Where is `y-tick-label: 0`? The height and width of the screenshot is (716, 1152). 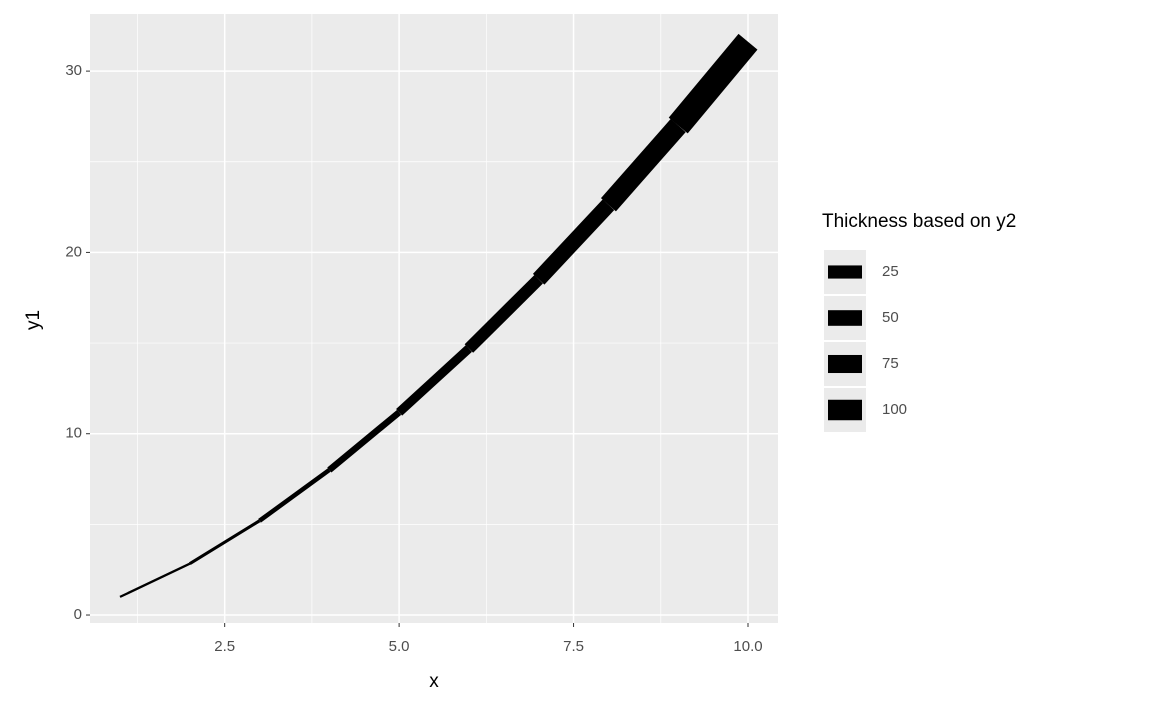 y-tick-label: 0 is located at coordinates (78, 614).